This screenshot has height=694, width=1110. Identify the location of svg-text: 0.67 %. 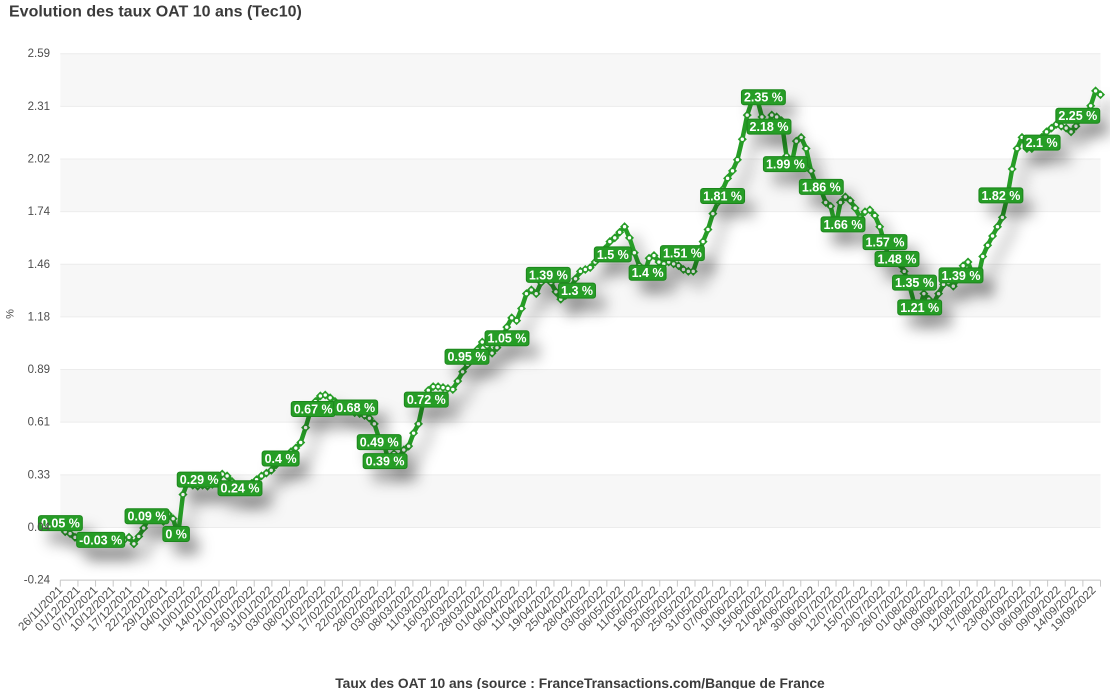
(313, 409).